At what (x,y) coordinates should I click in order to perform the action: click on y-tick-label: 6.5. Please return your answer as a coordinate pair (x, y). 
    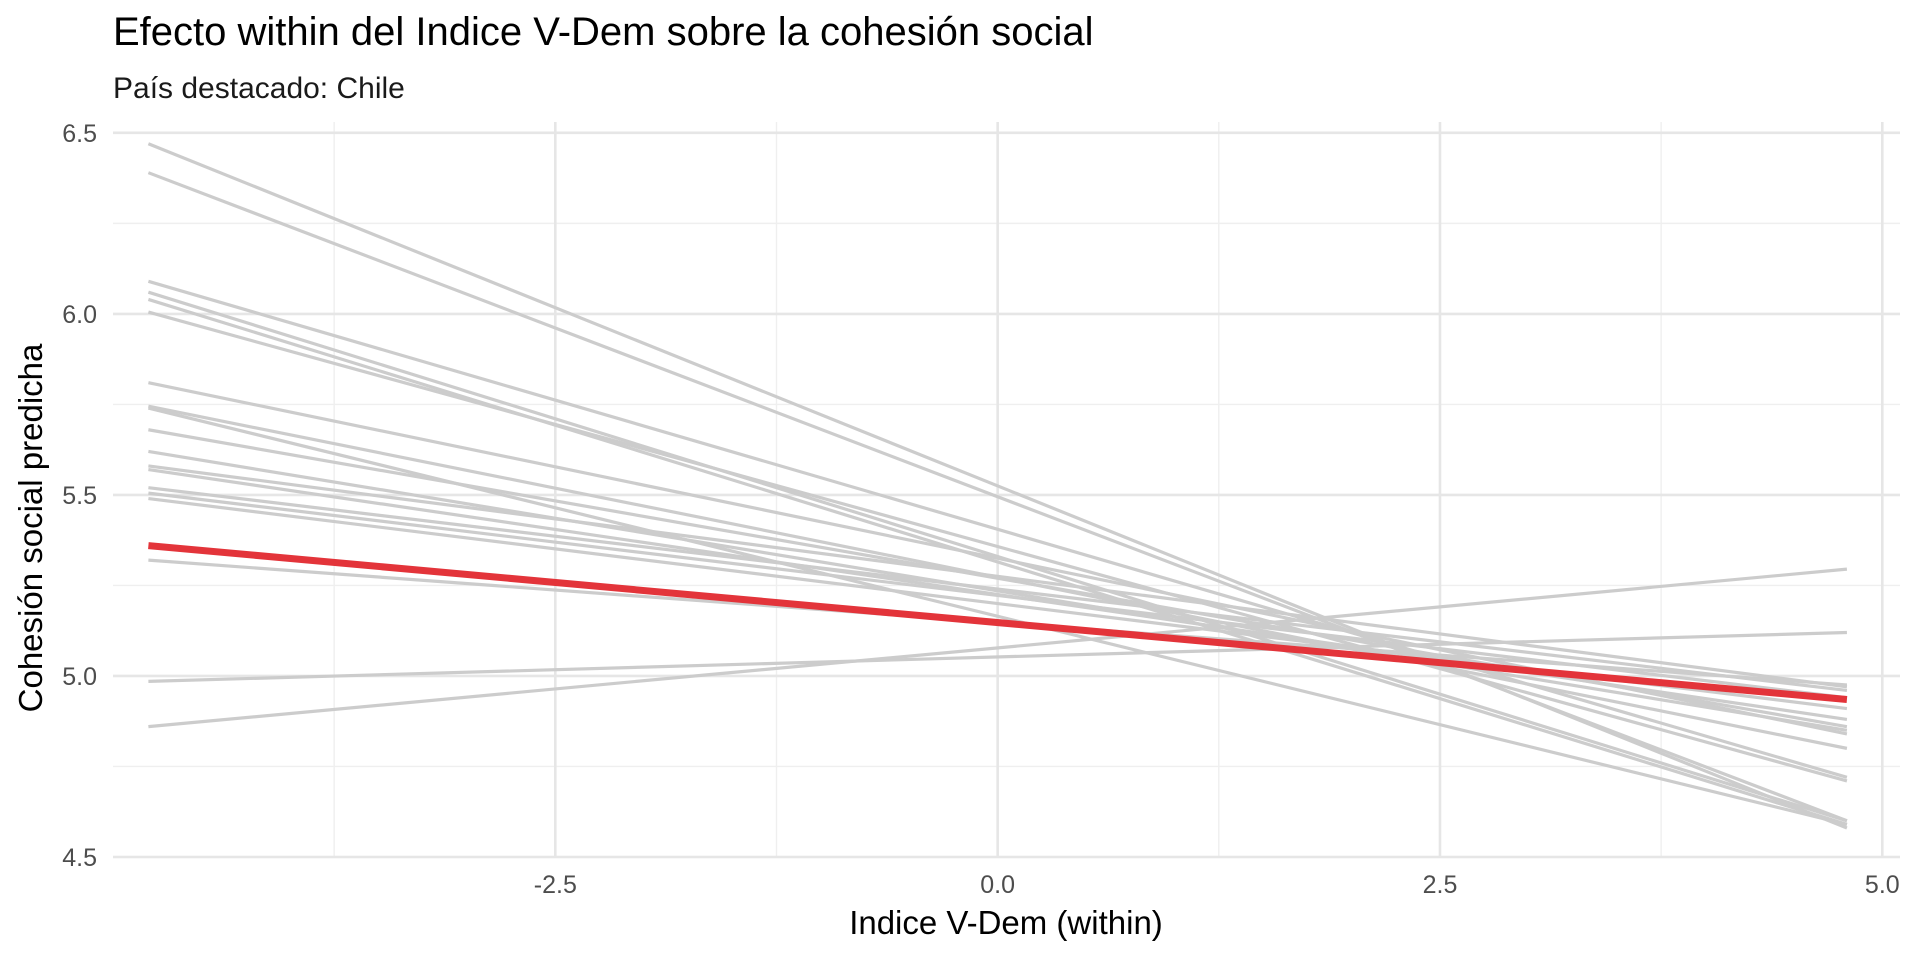
    Looking at the image, I should click on (79, 134).